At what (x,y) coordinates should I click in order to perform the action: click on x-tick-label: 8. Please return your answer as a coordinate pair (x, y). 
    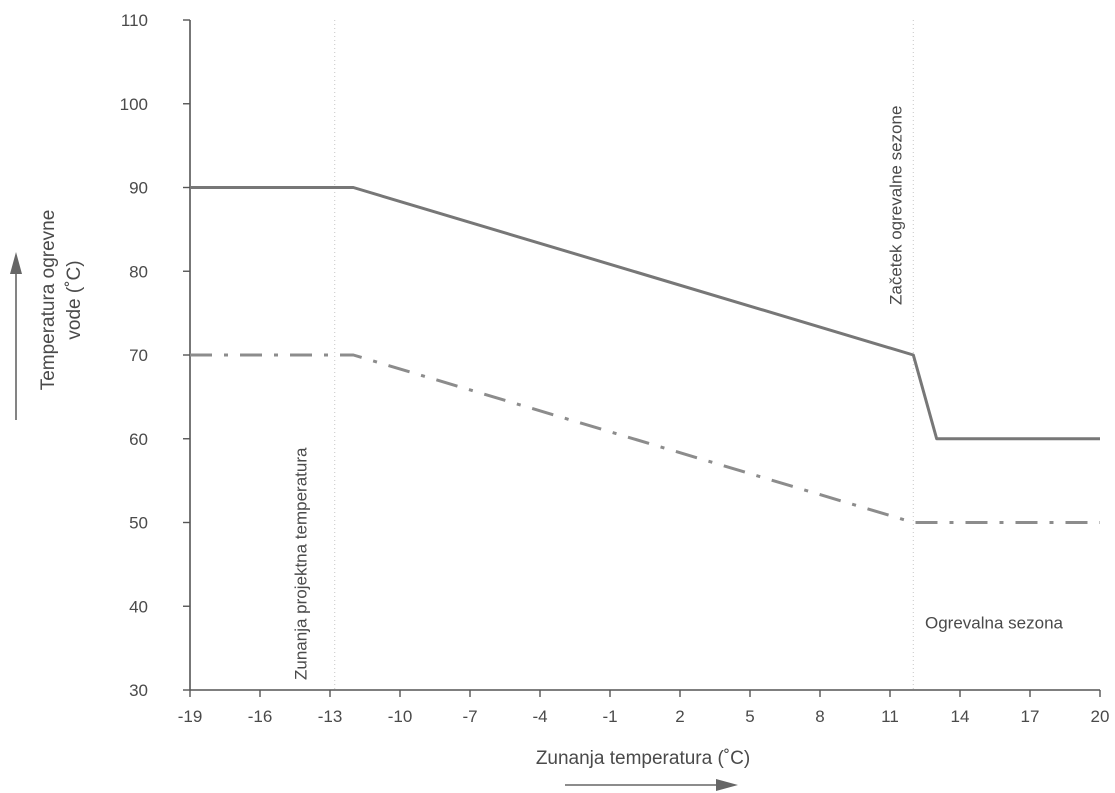
    Looking at the image, I should click on (819, 716).